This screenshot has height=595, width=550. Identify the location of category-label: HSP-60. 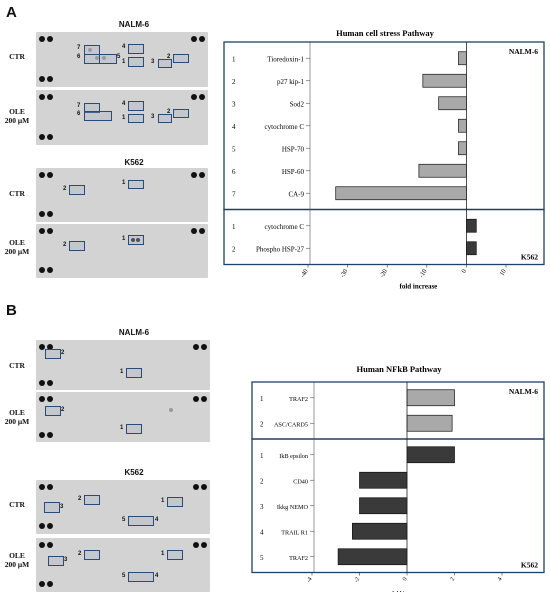
(293, 172).